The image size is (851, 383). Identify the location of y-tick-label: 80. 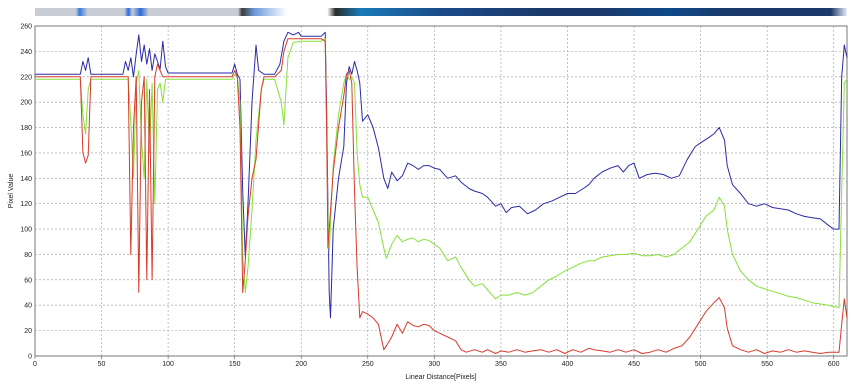
(28, 255).